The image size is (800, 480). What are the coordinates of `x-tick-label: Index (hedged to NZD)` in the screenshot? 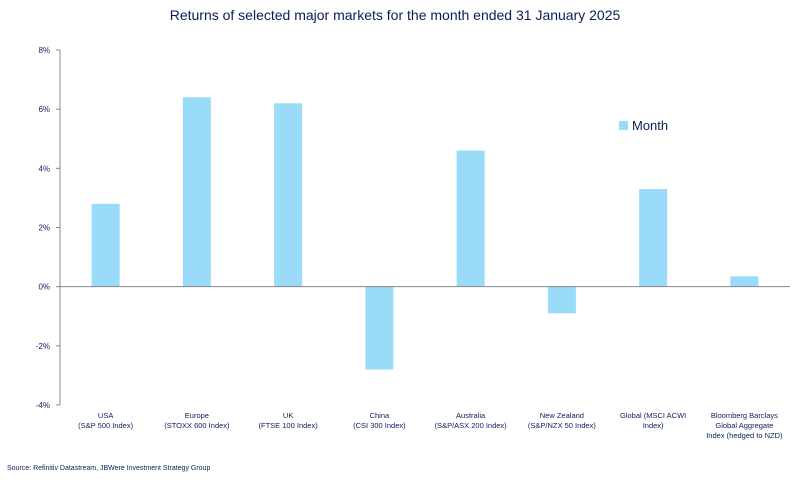 It's located at (744, 435).